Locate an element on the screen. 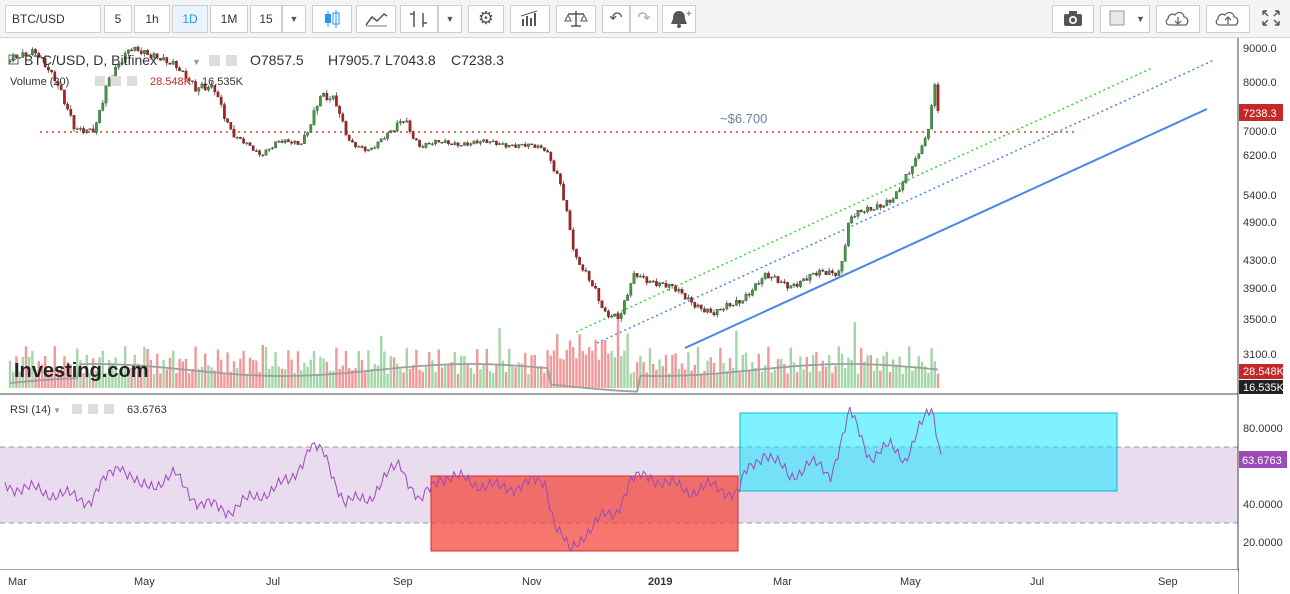  collapse-icon is located at coordinates (13, 59).